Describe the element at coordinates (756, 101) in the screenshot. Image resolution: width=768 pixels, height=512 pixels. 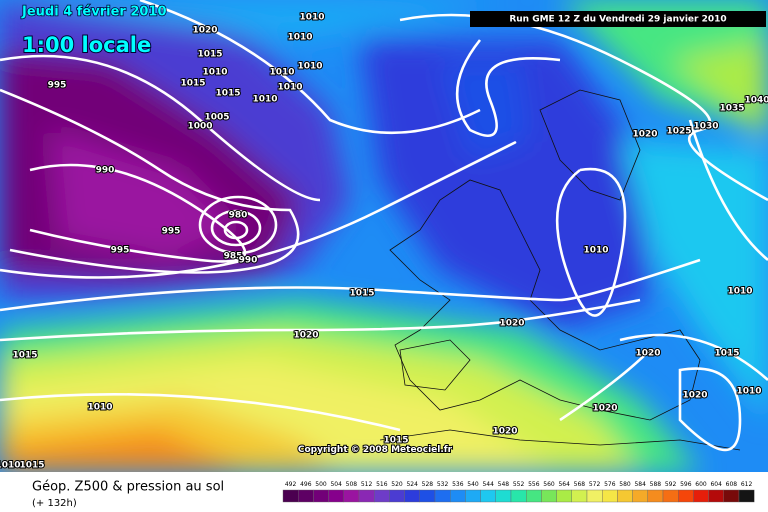
I see `isobar-label: 1040` at that location.